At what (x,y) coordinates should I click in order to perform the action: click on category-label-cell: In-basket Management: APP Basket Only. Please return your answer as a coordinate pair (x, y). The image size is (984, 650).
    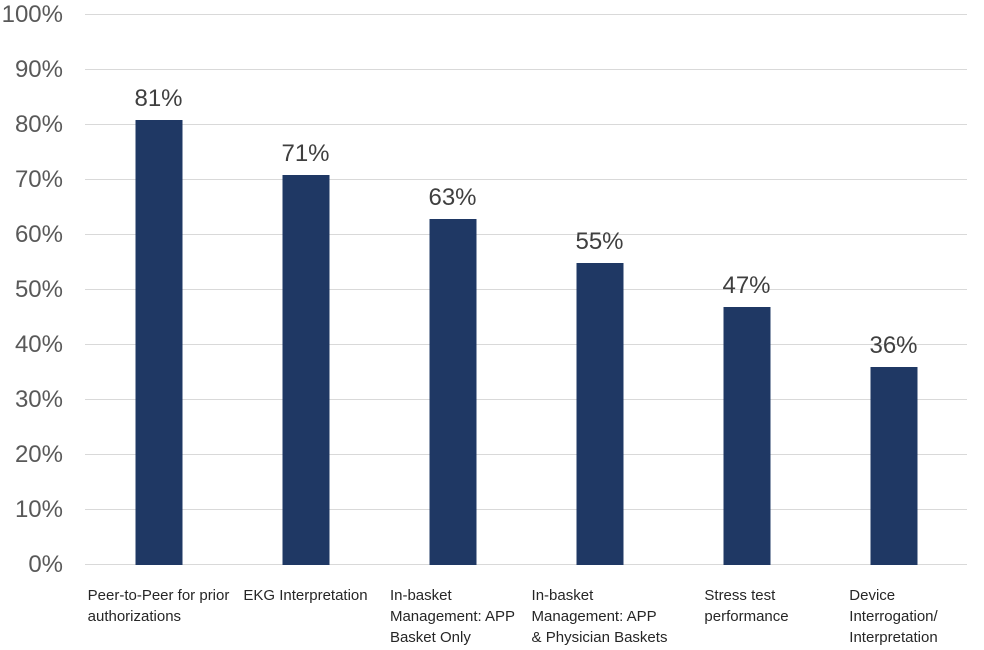
    Looking at the image, I should click on (452, 616).